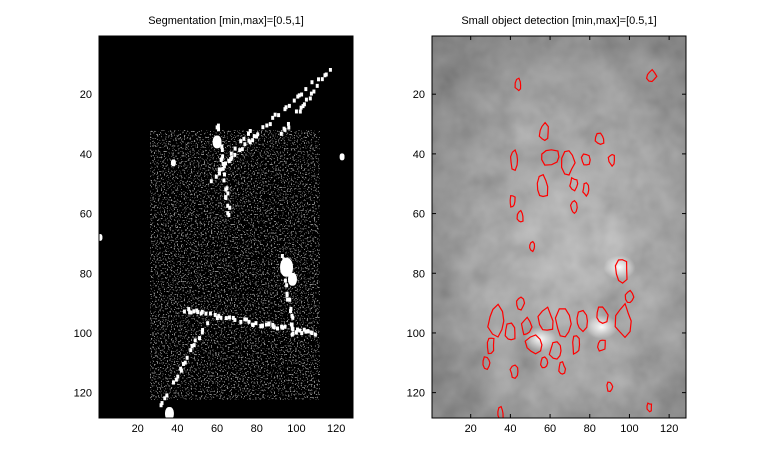 This screenshot has height=470, width=760. What do you see at coordinates (235, 265) in the screenshot?
I see `segmentation-foreground` at bounding box center [235, 265].